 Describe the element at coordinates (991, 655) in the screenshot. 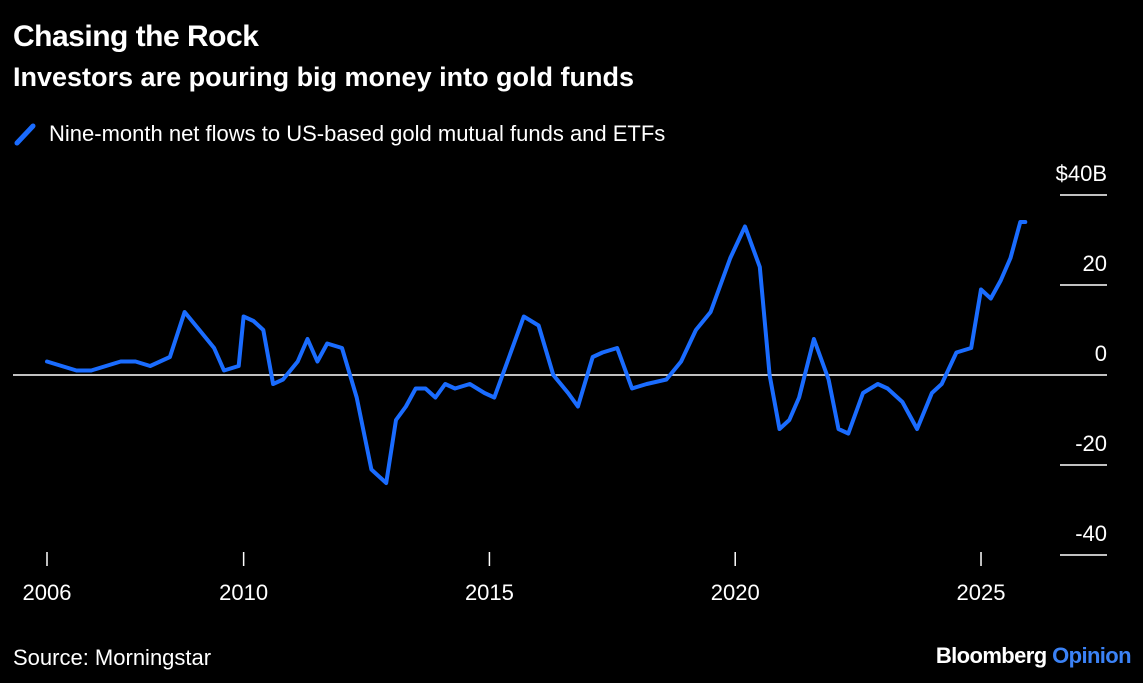

I see `brand-main: Bloomberg` at that location.